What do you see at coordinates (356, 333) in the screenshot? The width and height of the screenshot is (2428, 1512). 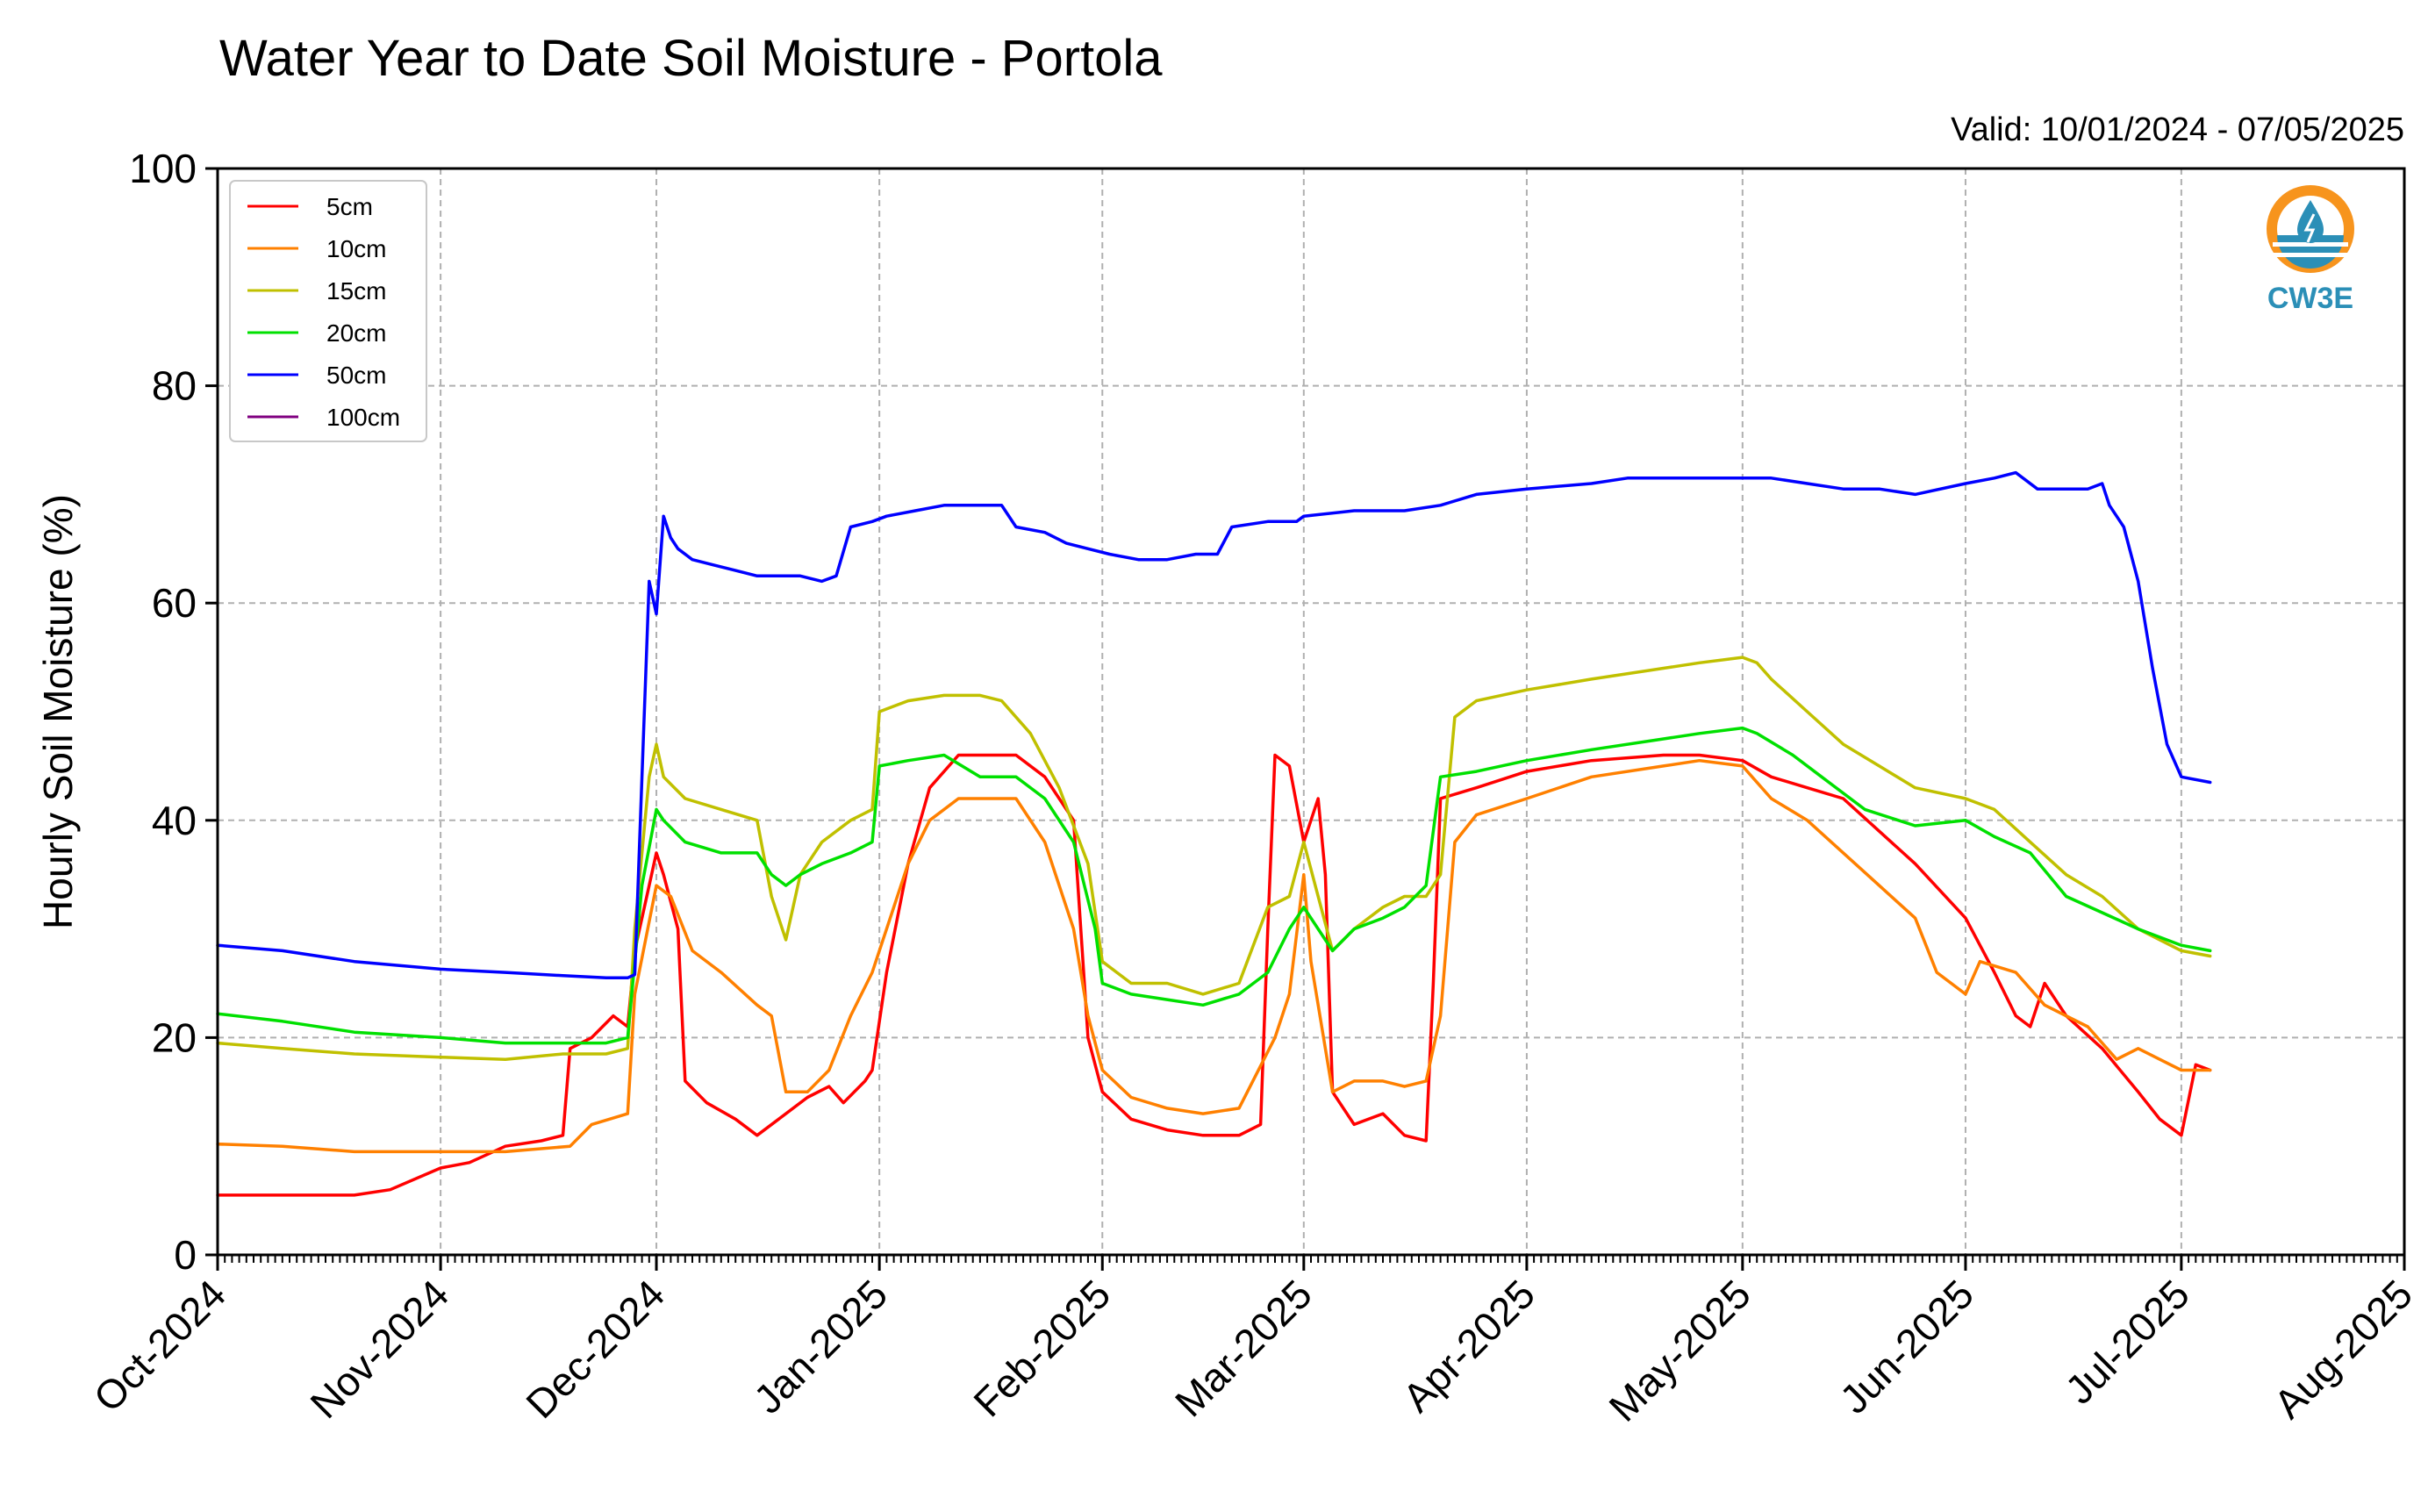 I see `legend-label-20cm: 20cm` at bounding box center [356, 333].